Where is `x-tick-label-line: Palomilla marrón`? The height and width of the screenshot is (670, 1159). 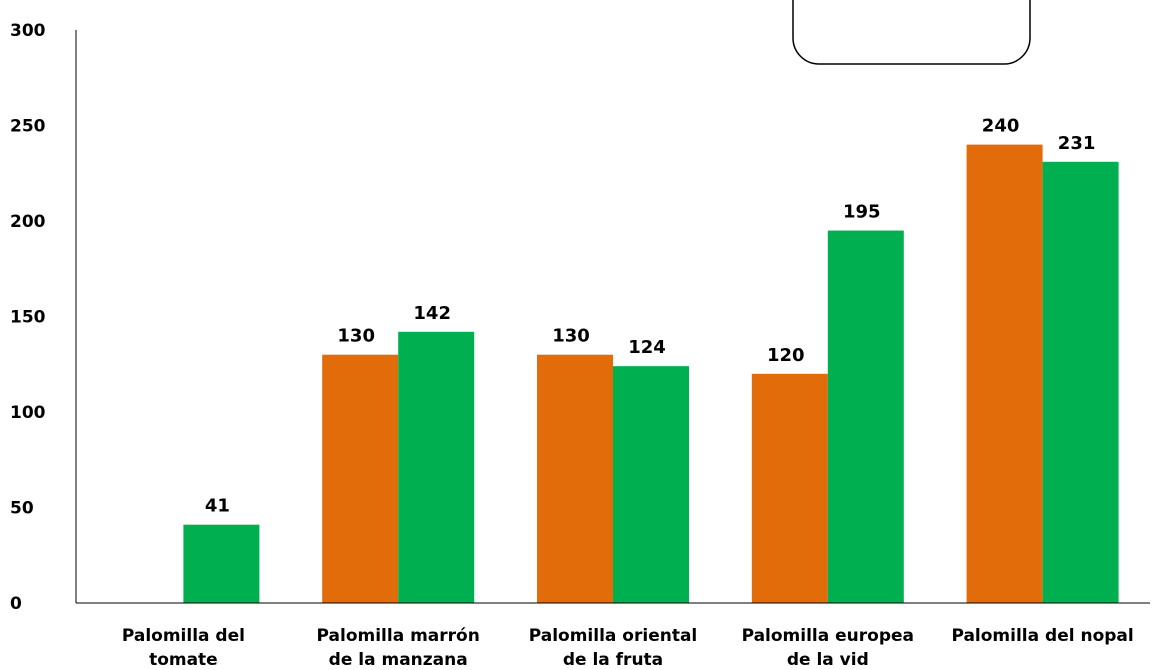 x-tick-label-line: Palomilla marrón is located at coordinates (398, 636).